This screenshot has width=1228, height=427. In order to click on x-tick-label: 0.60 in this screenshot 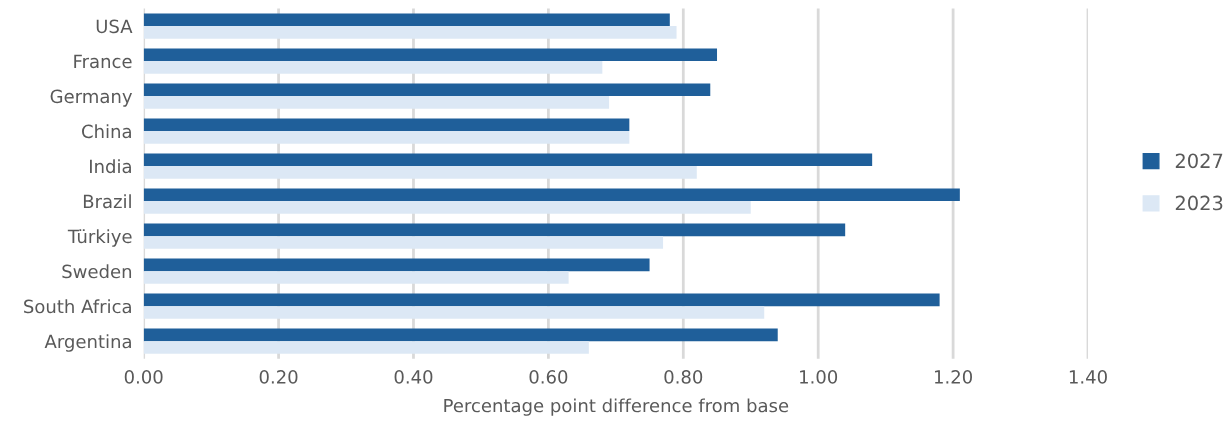, I will do `click(548, 377)`.